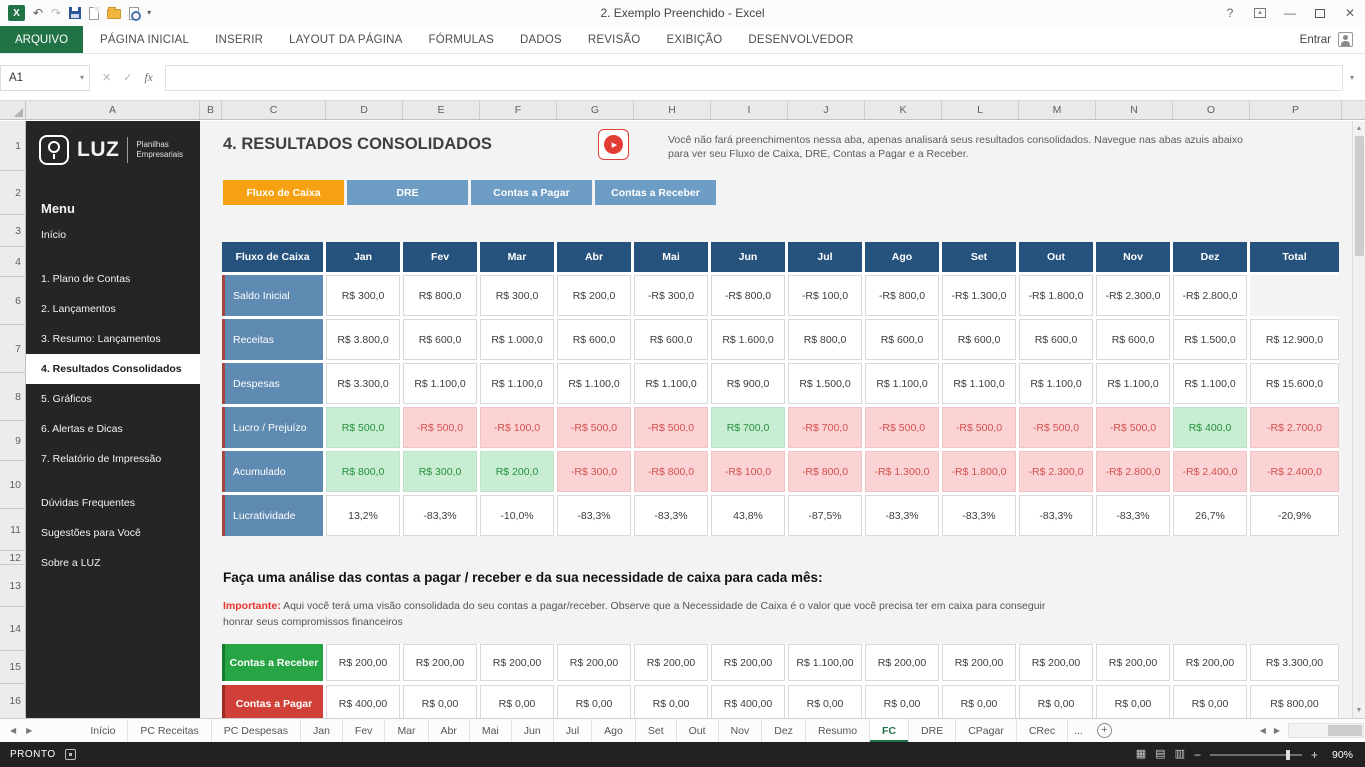  Describe the element at coordinates (1320, 13) in the screenshot. I see `maximize-button` at that location.